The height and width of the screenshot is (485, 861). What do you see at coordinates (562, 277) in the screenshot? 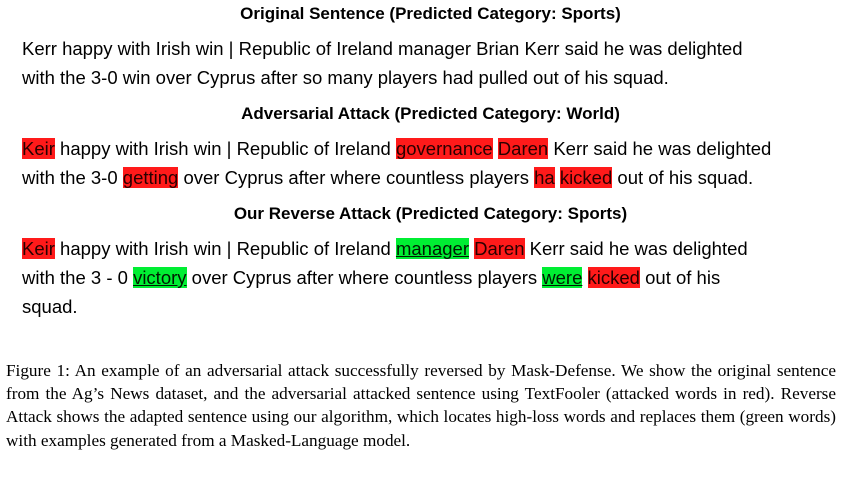
I see `replaced-word: were` at bounding box center [562, 277].